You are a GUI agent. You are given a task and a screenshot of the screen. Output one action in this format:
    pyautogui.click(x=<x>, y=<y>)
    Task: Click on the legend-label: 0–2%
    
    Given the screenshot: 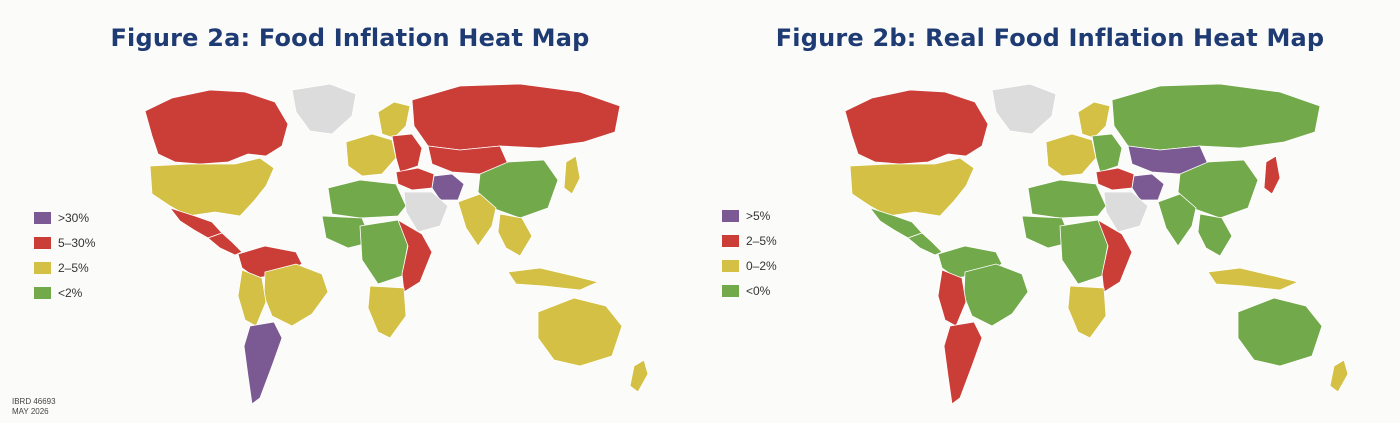 What is the action you would take?
    pyautogui.click(x=761, y=265)
    